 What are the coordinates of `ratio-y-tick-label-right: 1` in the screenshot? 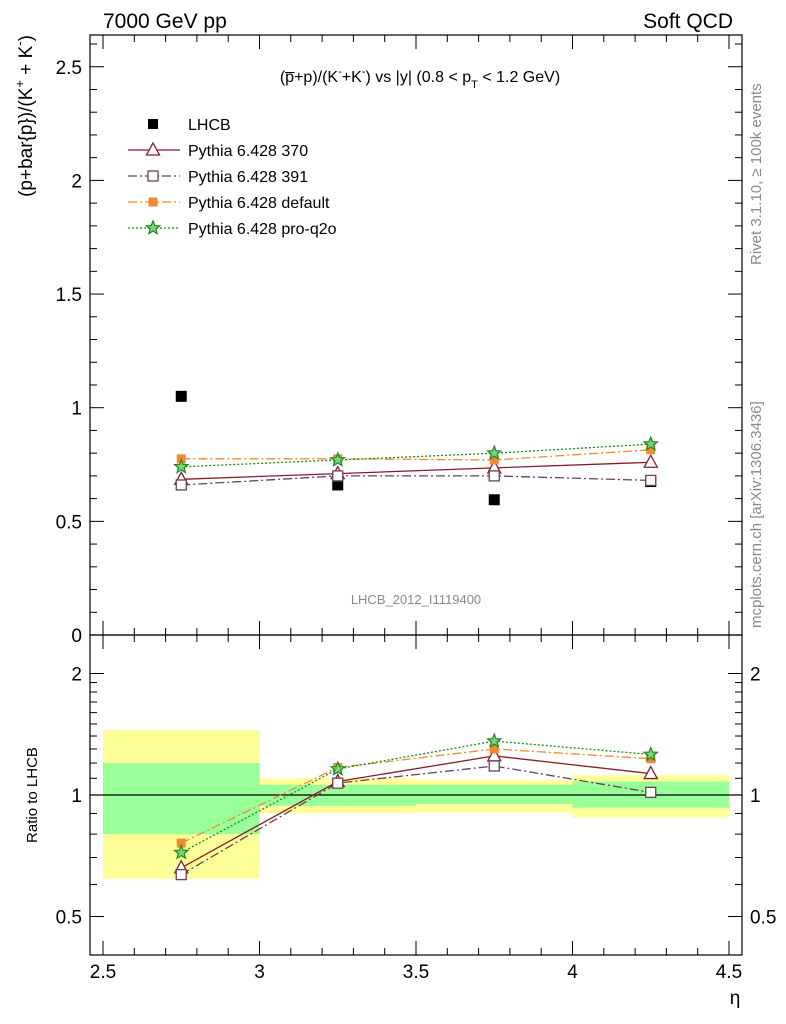 It's located at (755, 796).